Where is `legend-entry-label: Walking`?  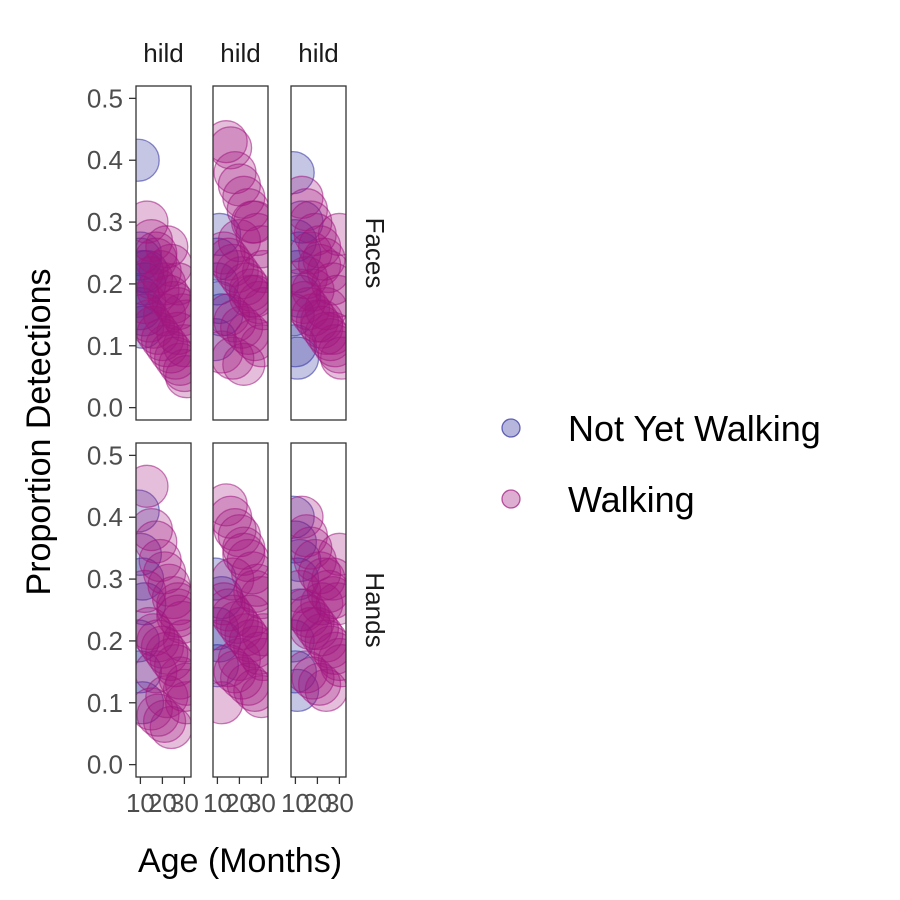
legend-entry-label: Walking is located at coordinates (631, 499).